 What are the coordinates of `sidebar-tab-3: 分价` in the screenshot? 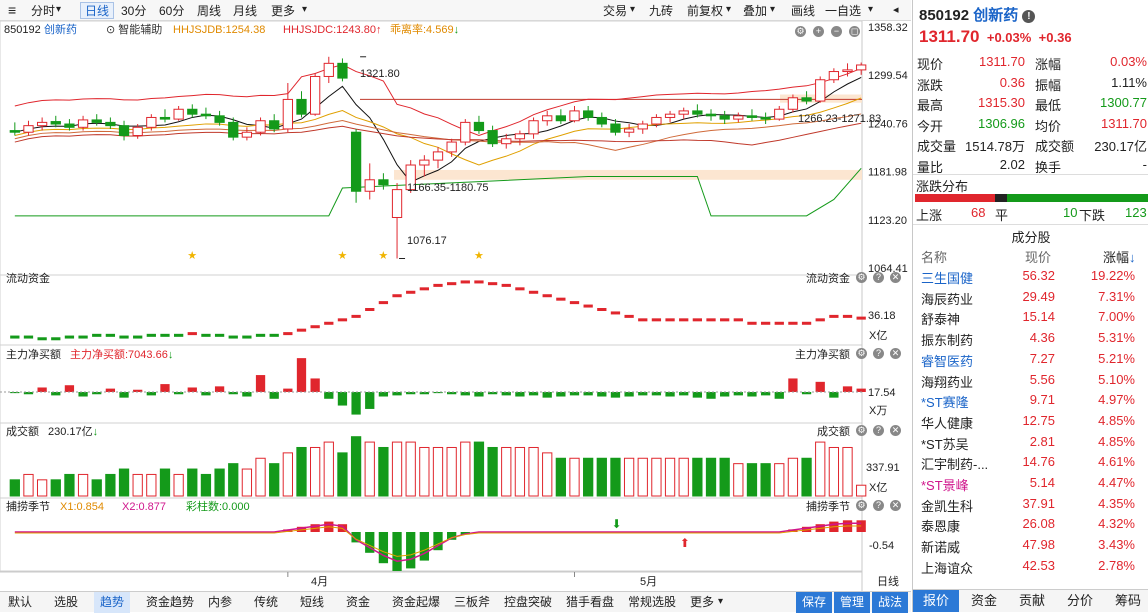 It's located at (1079, 600).